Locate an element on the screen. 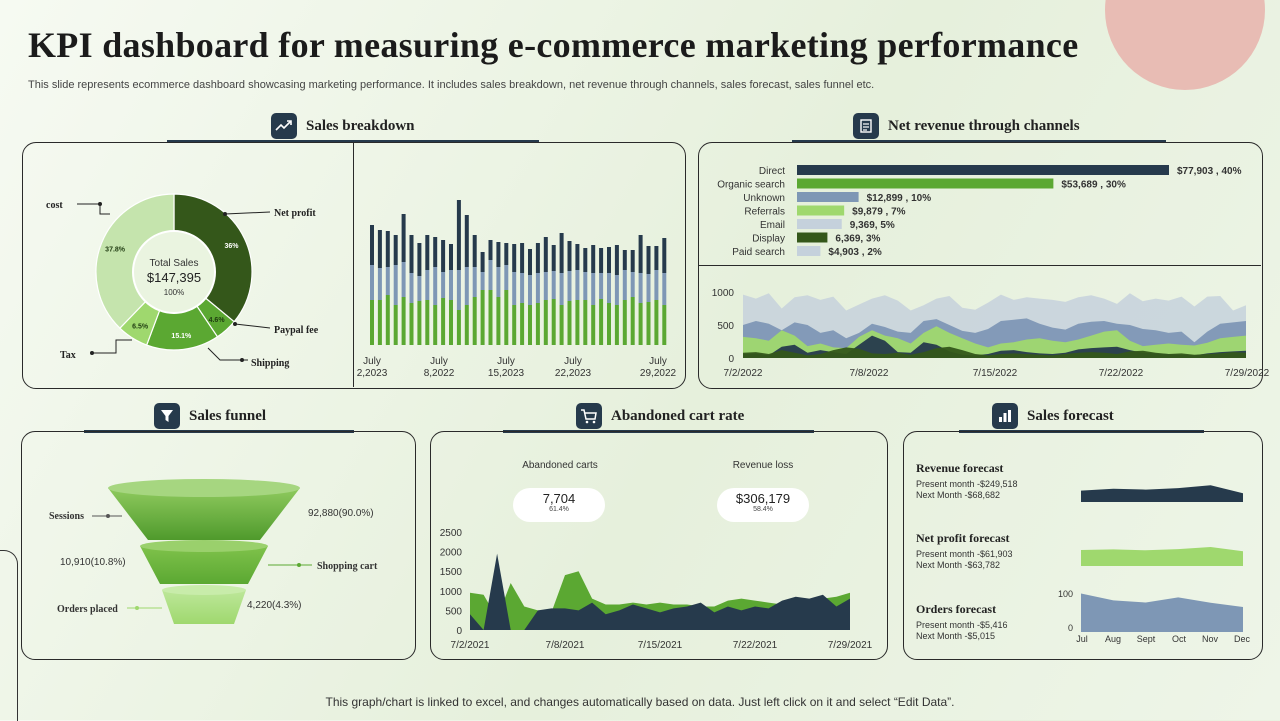 The height and width of the screenshot is (721, 1280). forecast-x-tick: Nov is located at coordinates (1210, 639).